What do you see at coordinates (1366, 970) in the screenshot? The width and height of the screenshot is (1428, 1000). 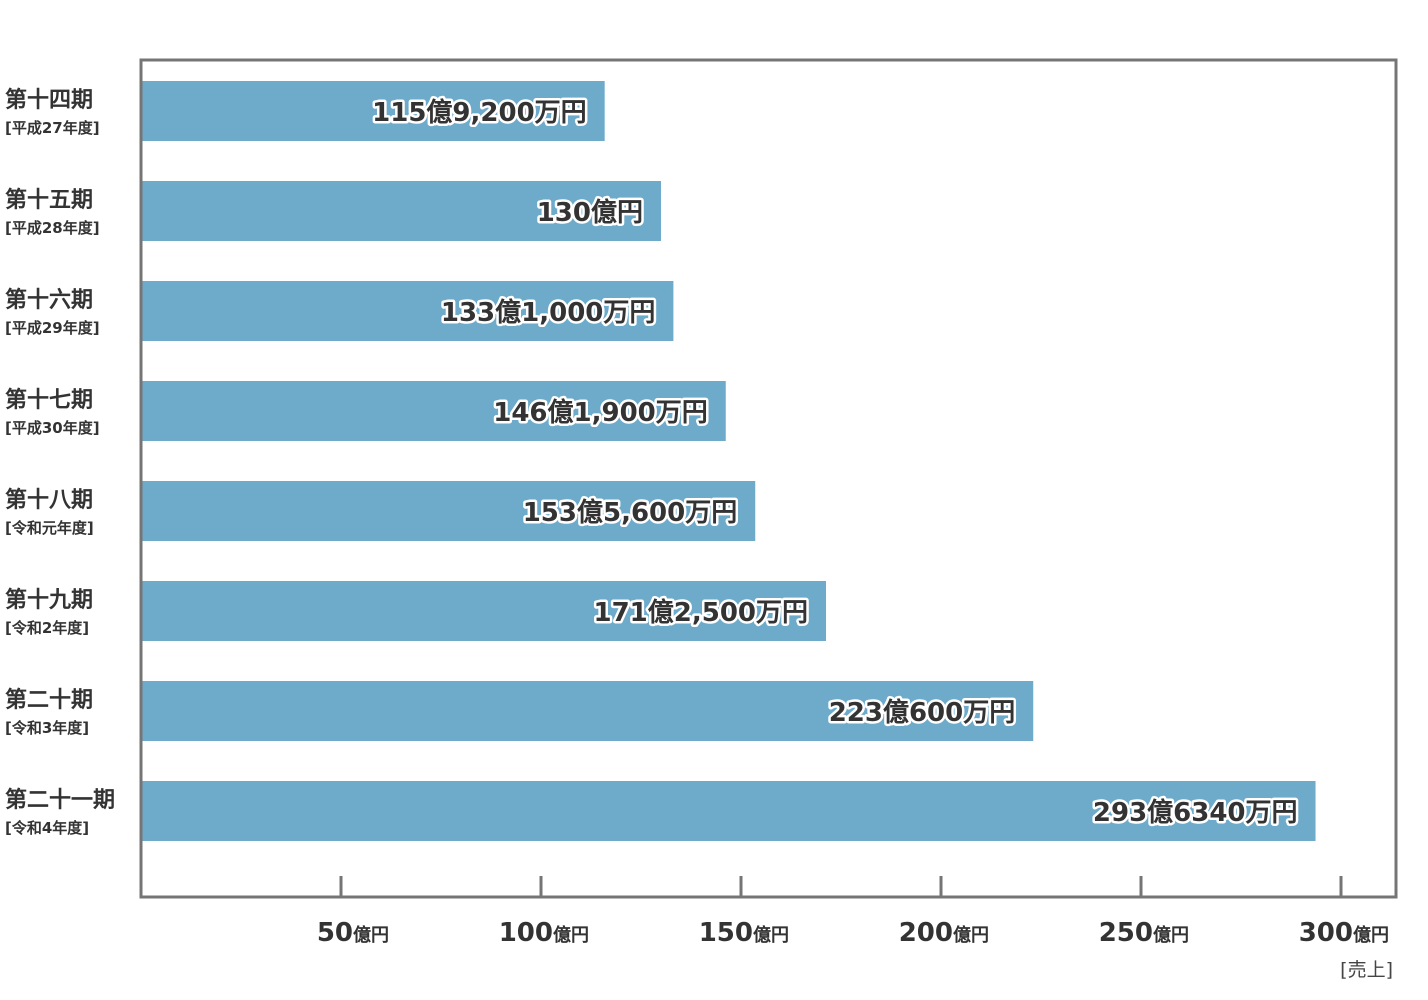 I see `x-axis-unit-label: [売上]` at bounding box center [1366, 970].